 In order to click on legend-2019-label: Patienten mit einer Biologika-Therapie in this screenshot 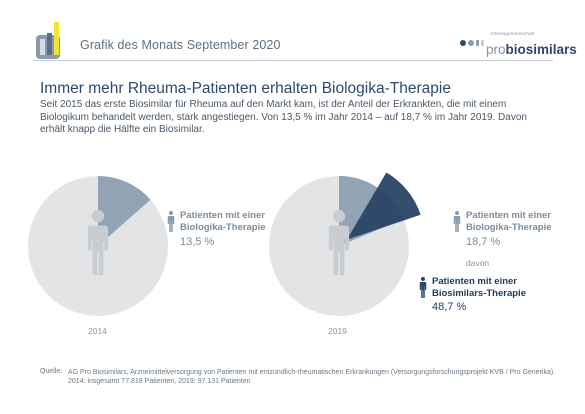, I will do `click(509, 221)`.